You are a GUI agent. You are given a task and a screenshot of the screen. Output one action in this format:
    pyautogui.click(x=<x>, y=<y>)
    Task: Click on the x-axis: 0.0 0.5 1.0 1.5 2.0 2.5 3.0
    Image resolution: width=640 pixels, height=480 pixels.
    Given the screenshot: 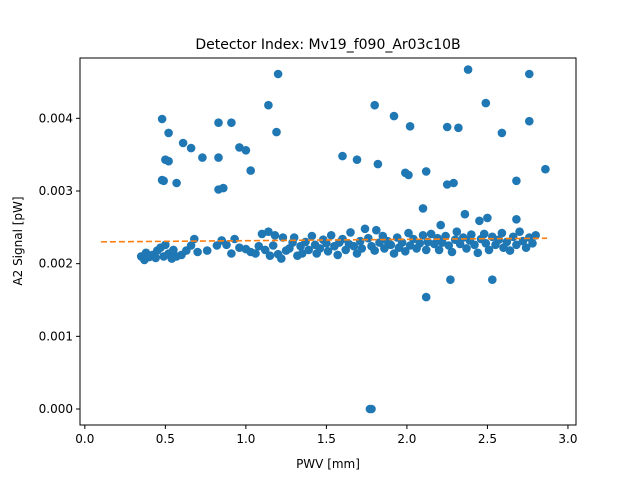 What is the action you would take?
    pyautogui.click(x=326, y=435)
    